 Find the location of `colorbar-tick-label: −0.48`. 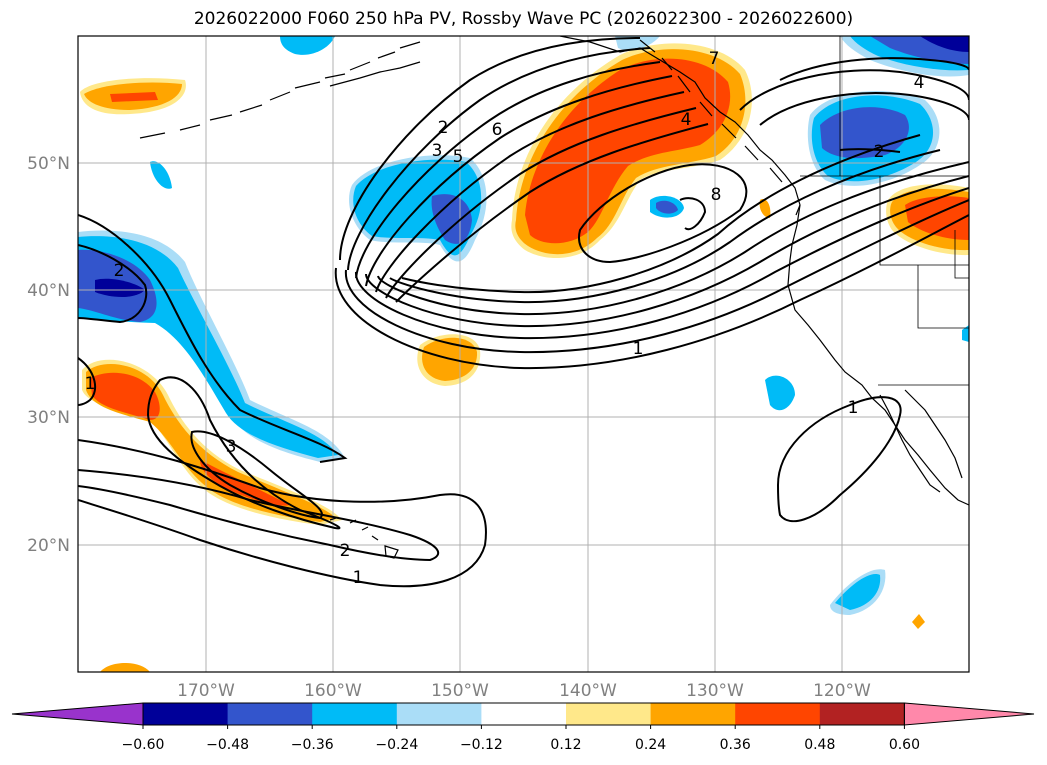

colorbar-tick-label: −0.48 is located at coordinates (227, 745).